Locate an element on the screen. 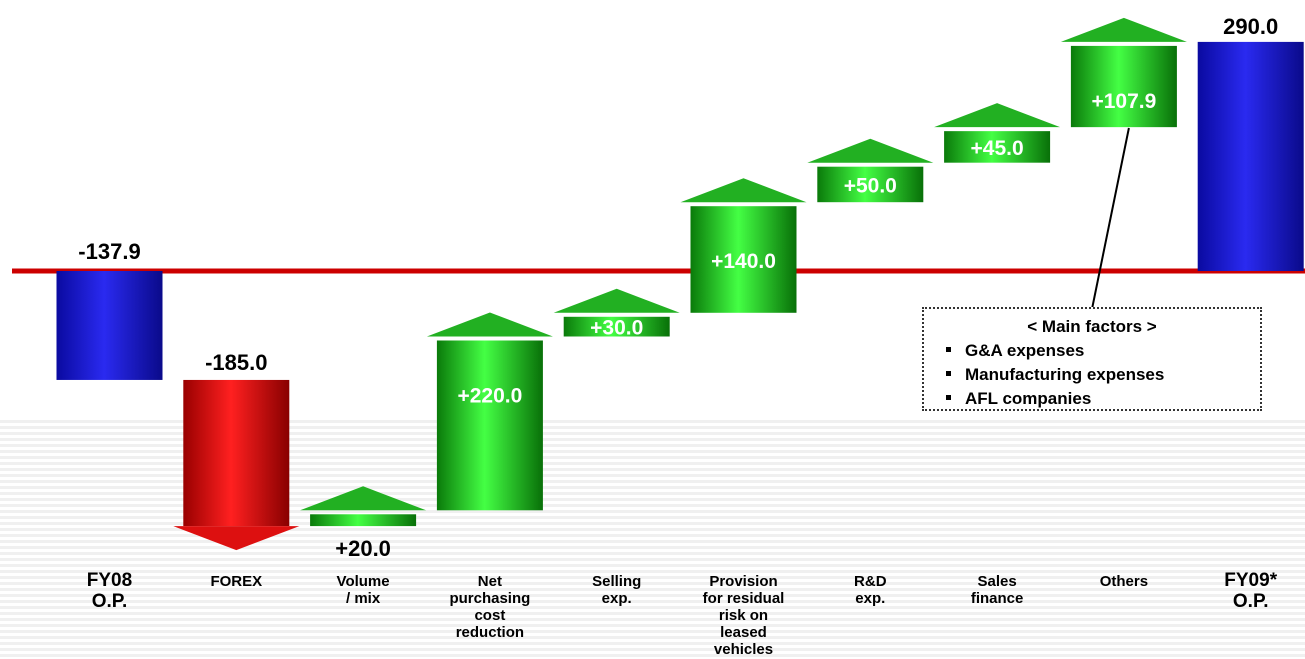  category-label-fy09: FY09* O.P. is located at coordinates (1245, 591).